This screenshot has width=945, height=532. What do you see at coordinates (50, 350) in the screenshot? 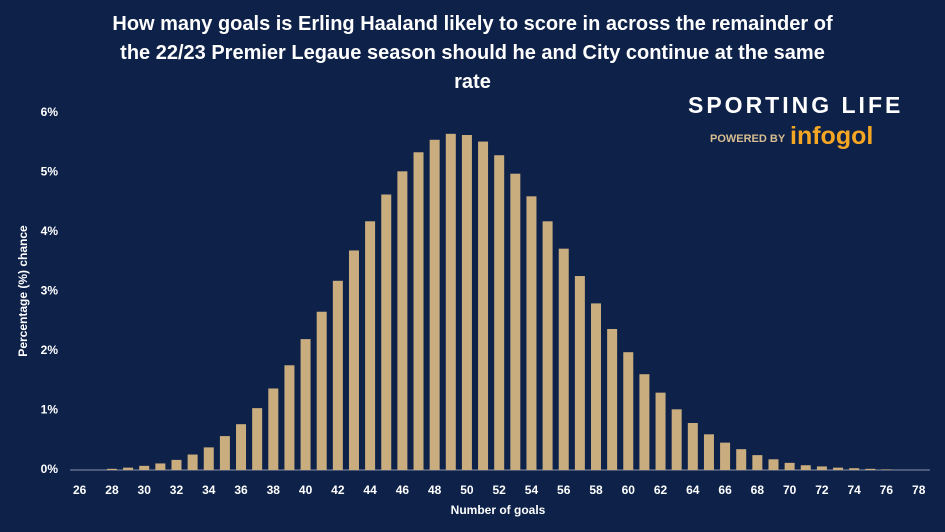
I see `y-tick-label: 2%` at bounding box center [50, 350].